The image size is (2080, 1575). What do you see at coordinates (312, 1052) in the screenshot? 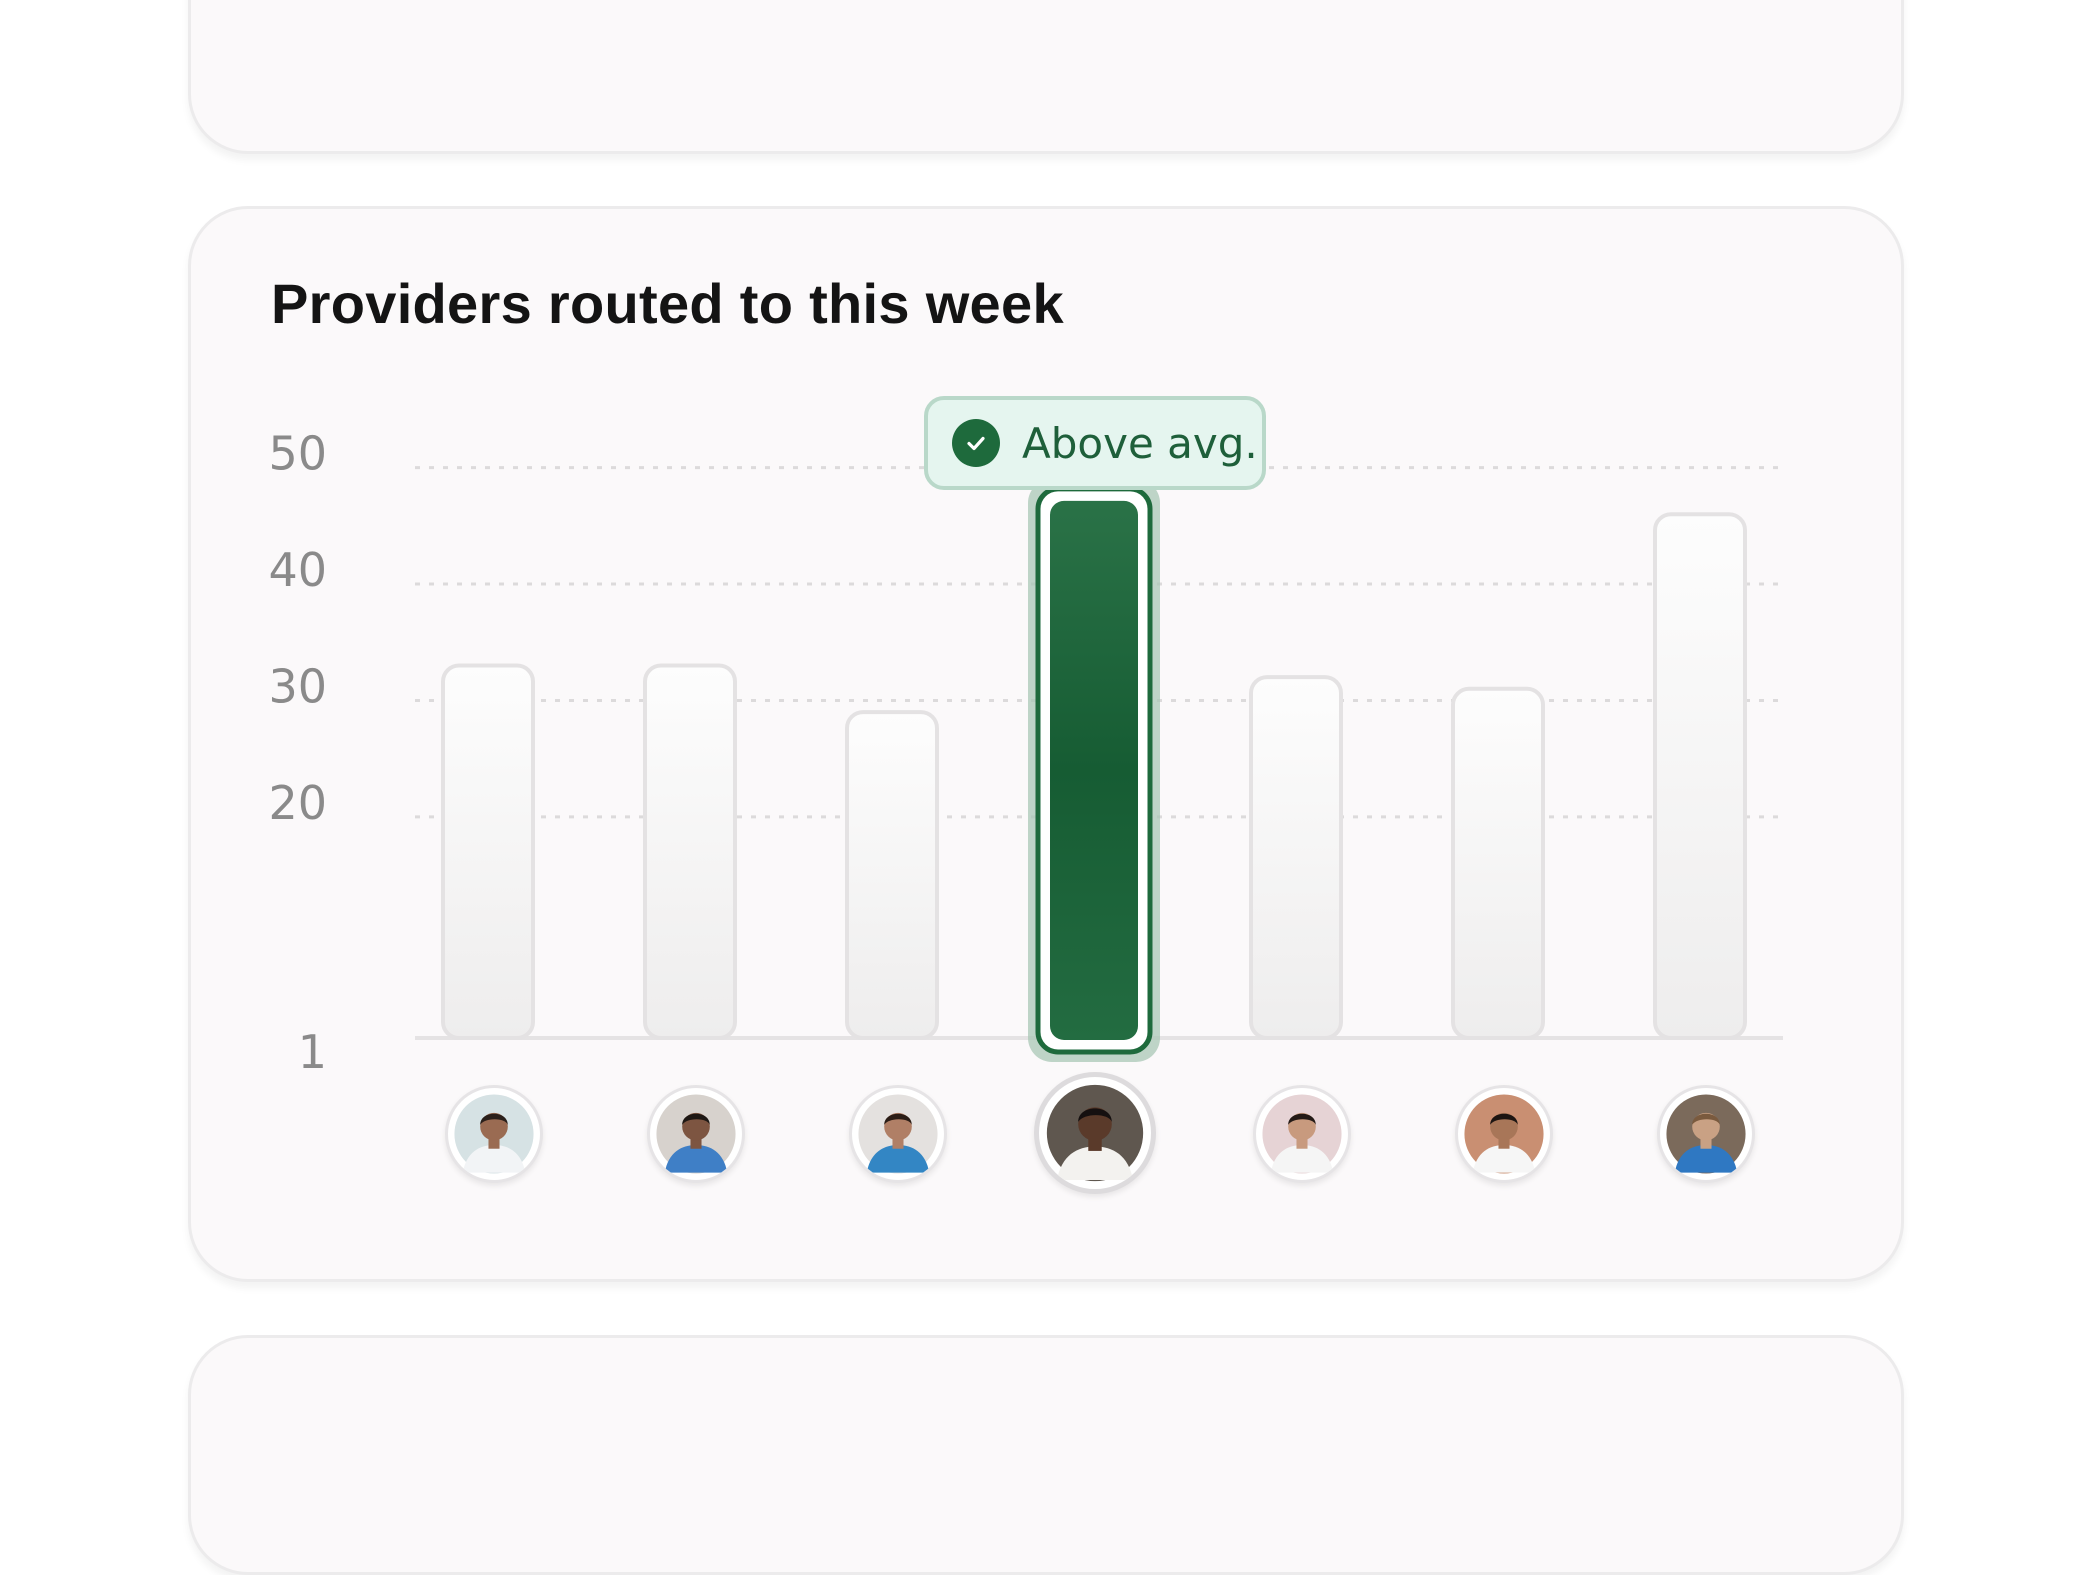
I see `y-tick-label: 1` at bounding box center [312, 1052].